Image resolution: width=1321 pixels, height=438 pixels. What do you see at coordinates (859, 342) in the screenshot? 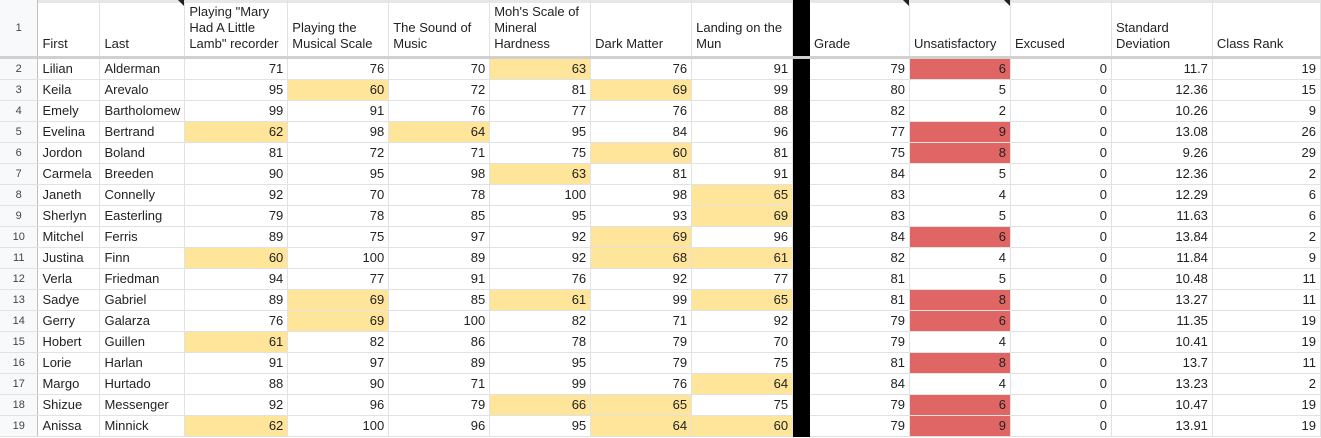
I see `cell-grade: 79` at bounding box center [859, 342].